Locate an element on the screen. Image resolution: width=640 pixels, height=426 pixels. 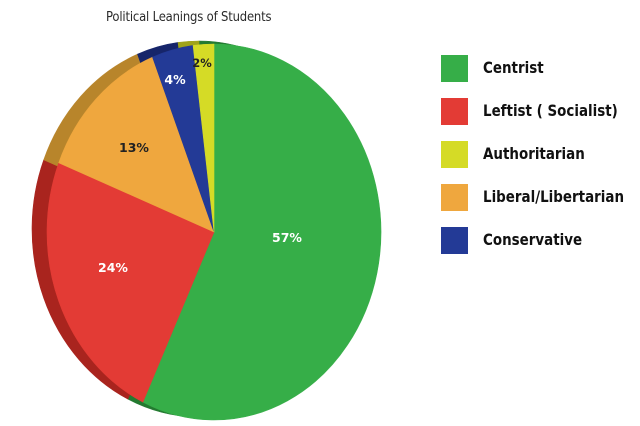
legend-label: Authoritarian is located at coordinates (534, 153).